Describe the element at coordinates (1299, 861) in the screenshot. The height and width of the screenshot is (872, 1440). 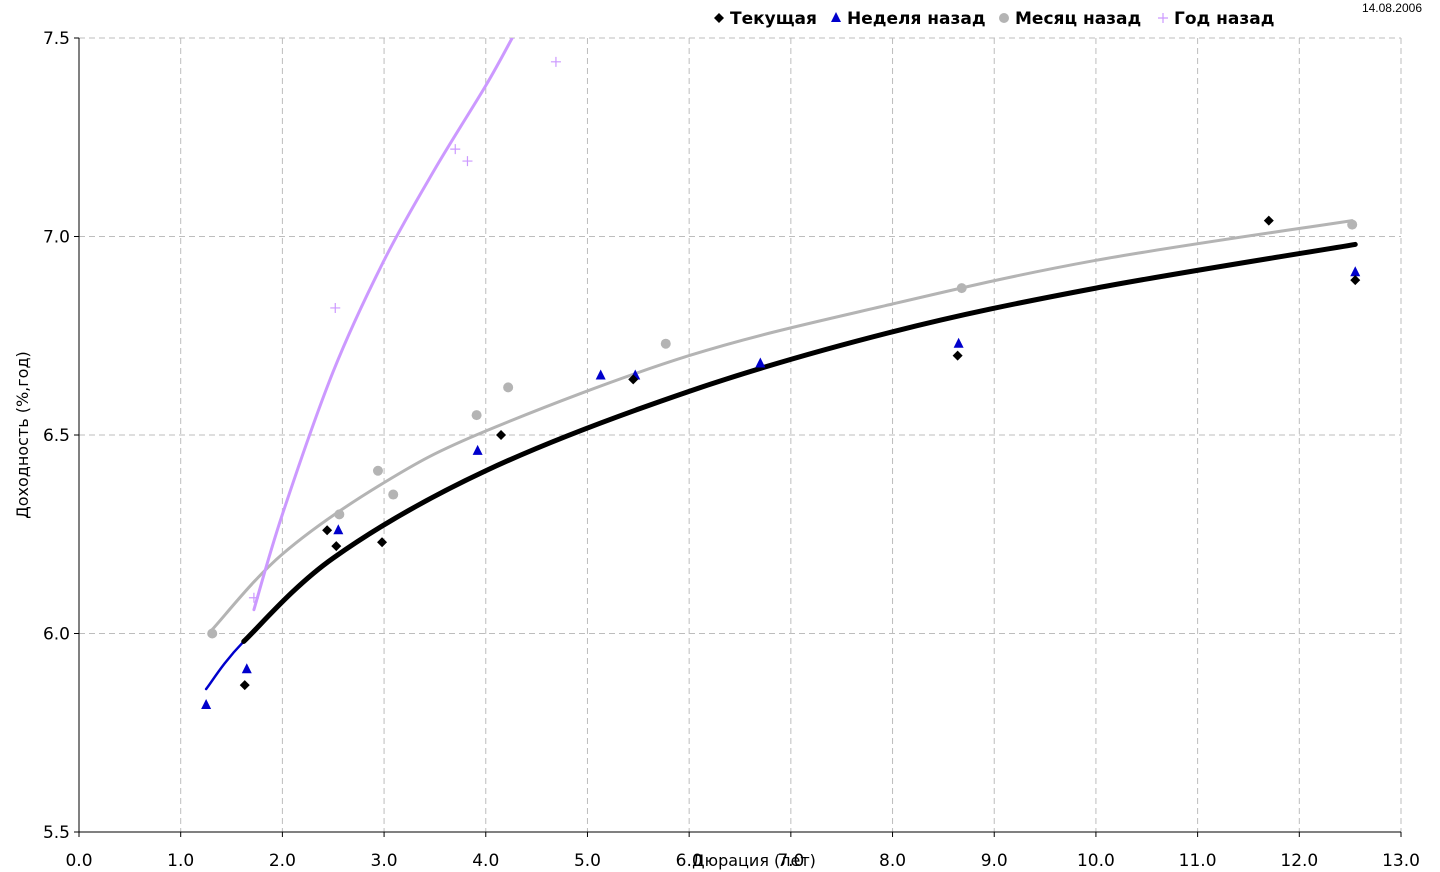
I see `x-tick-label: 12.0` at that location.